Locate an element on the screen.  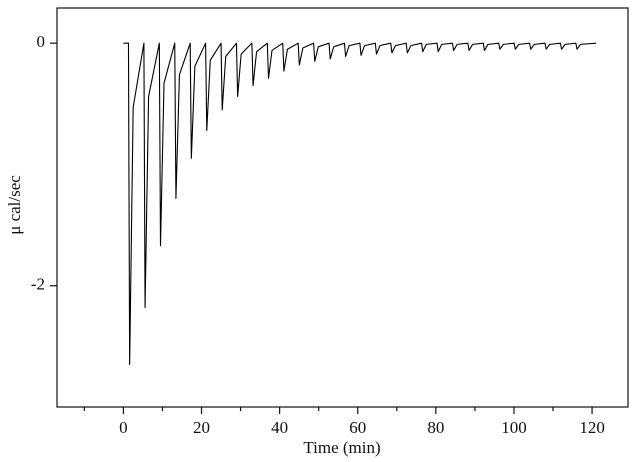
x-tick-label: 120 is located at coordinates (592, 427).